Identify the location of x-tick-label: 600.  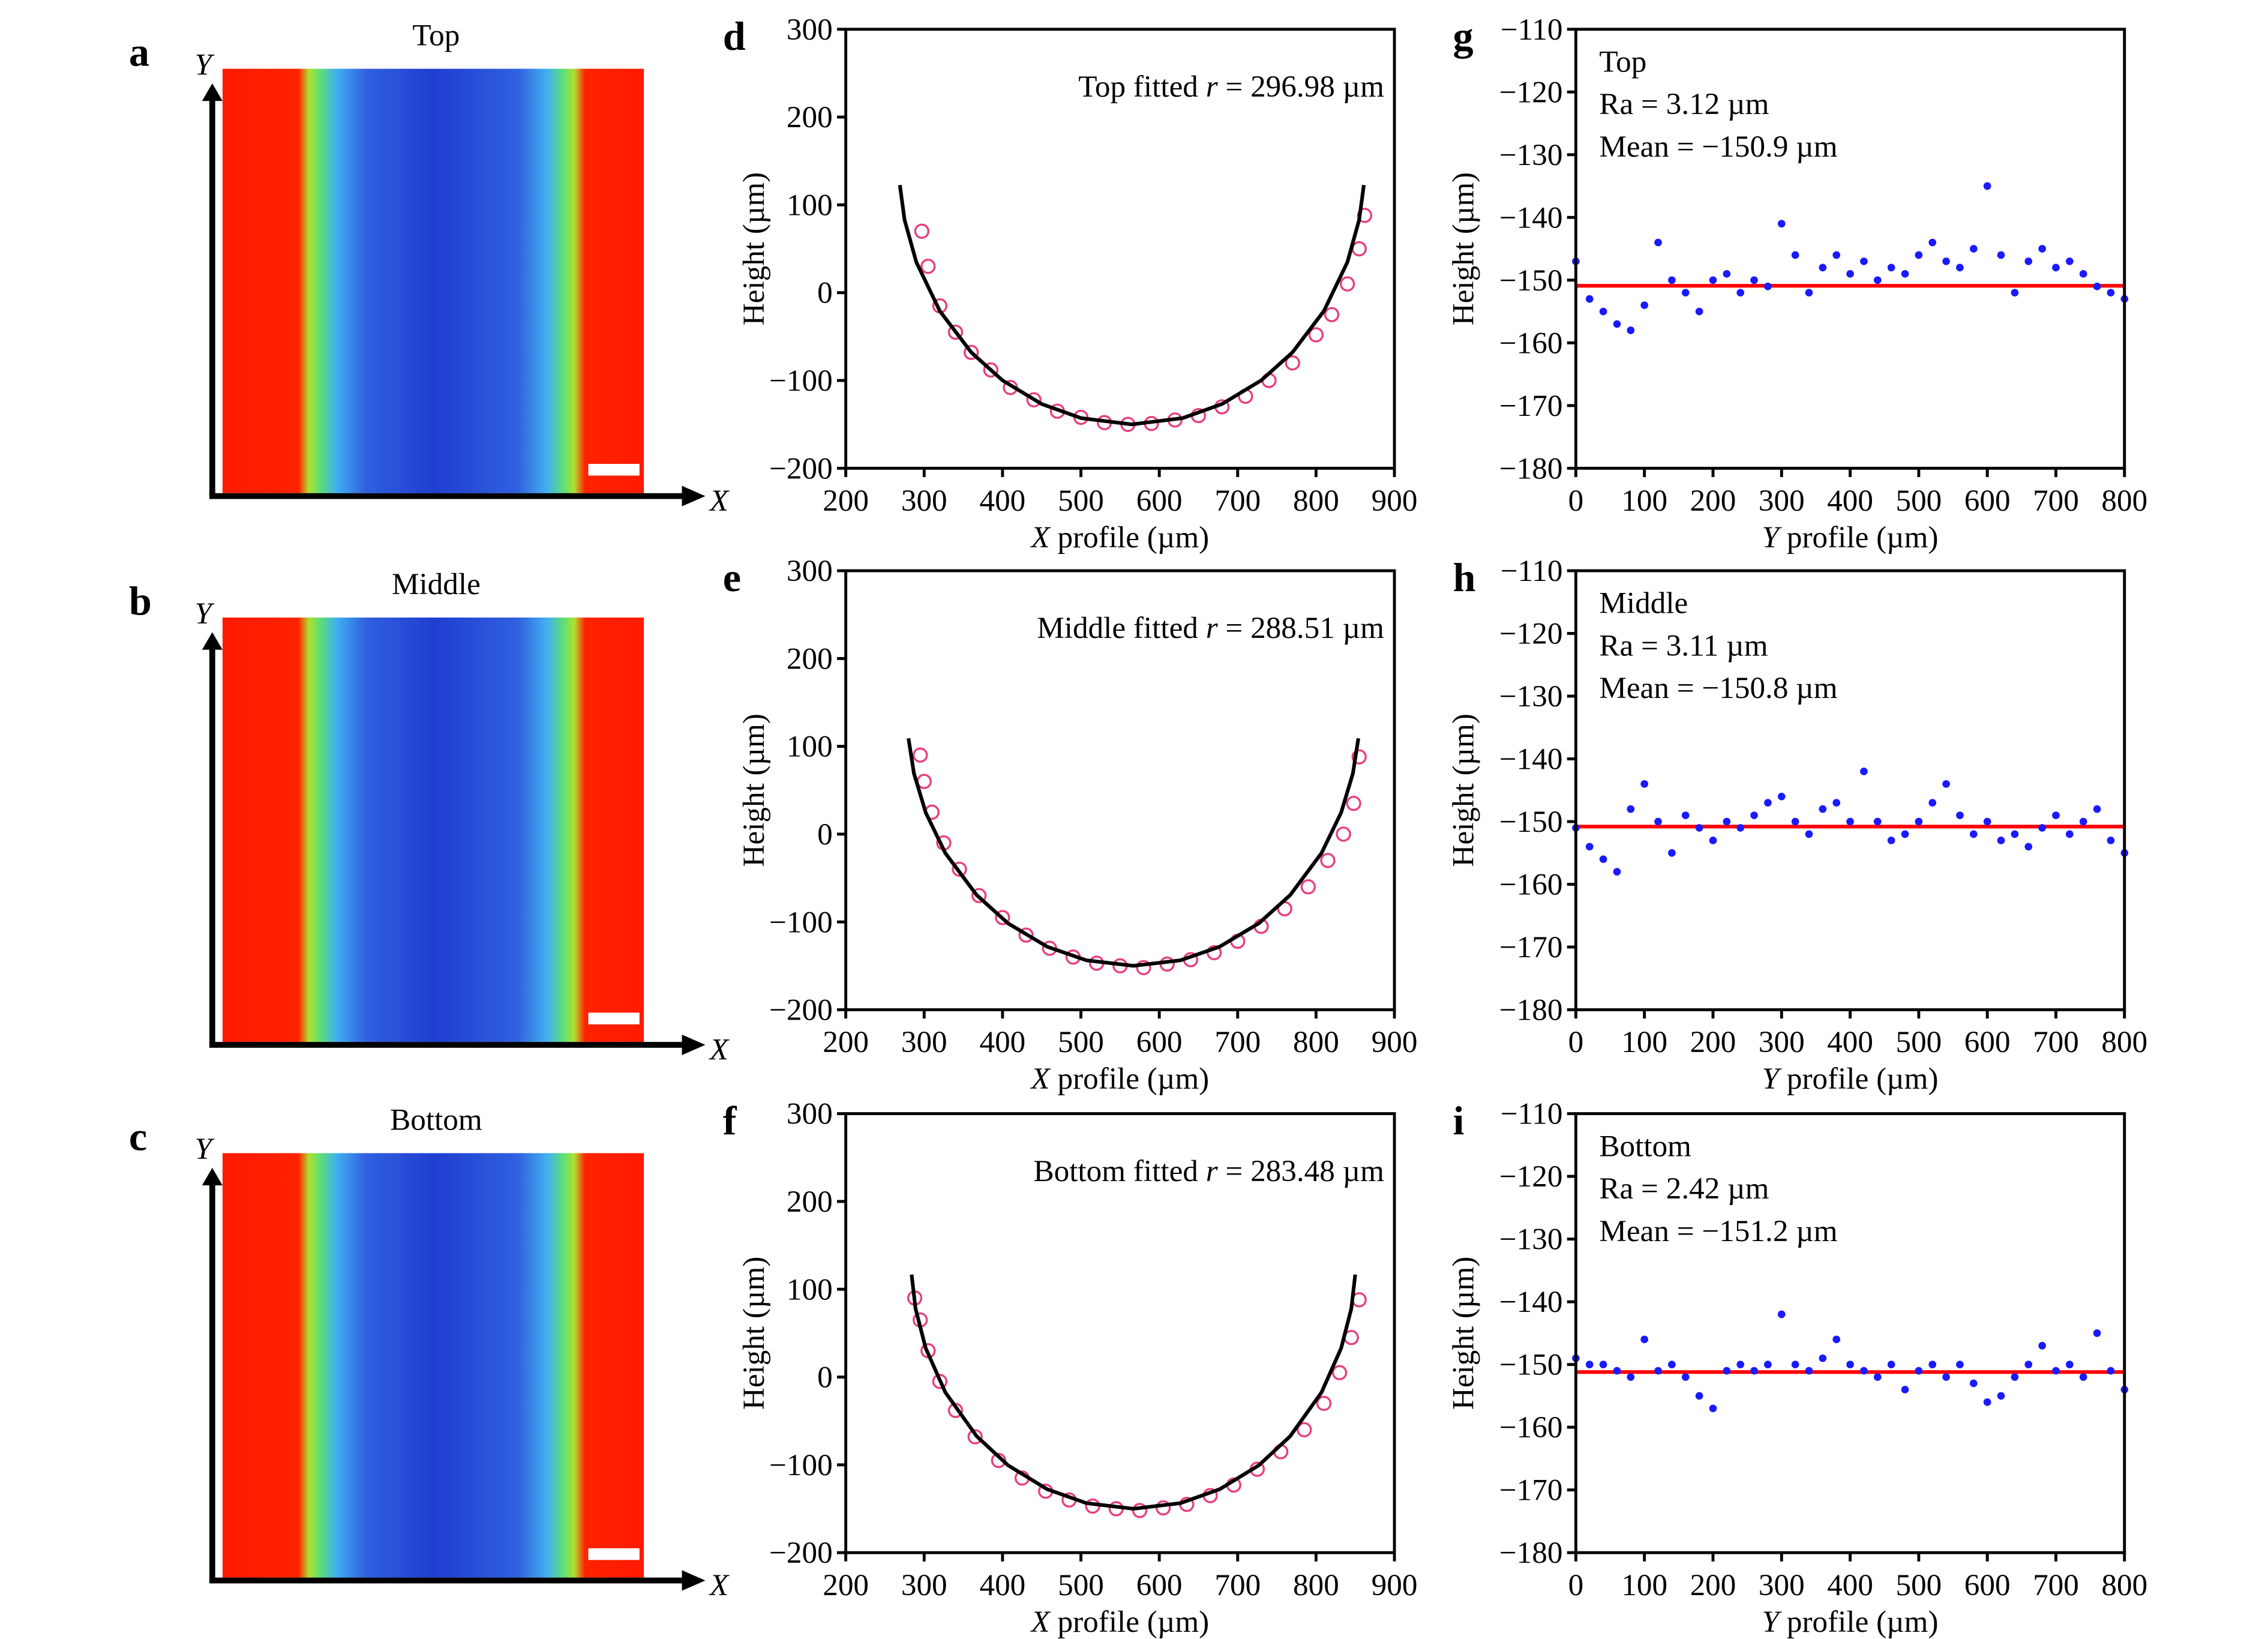
(1987, 1585).